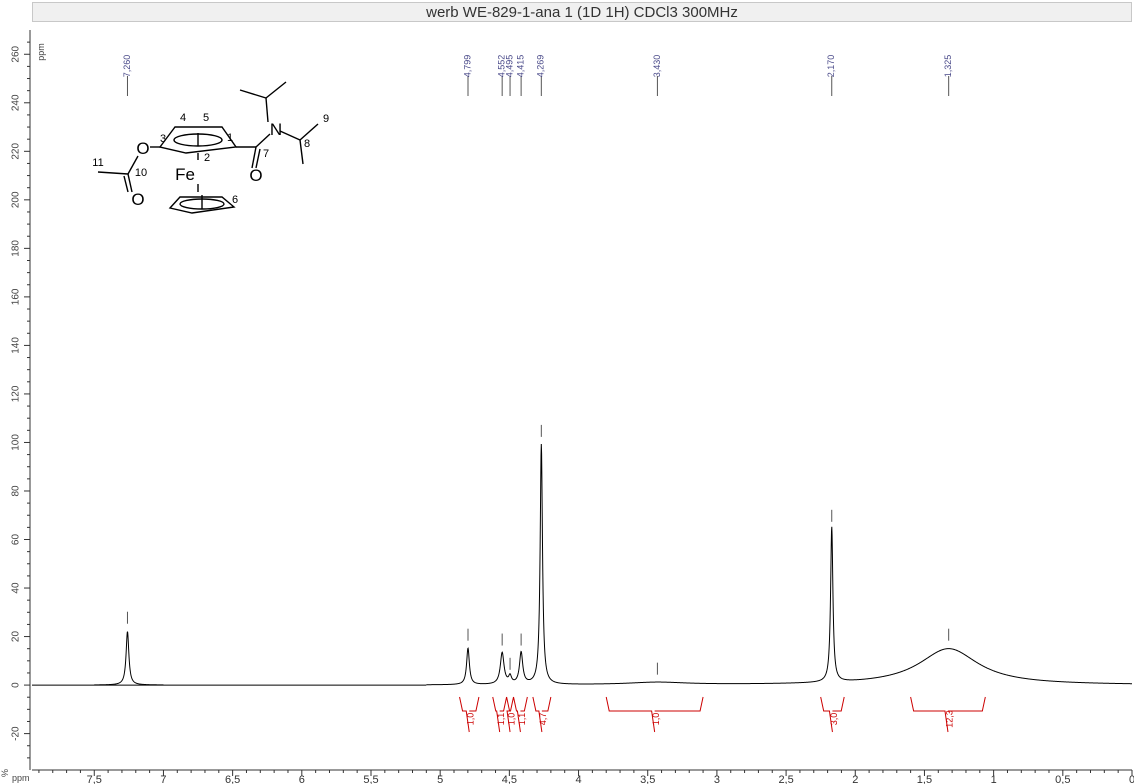 The height and width of the screenshot is (784, 1134). Describe the element at coordinates (541, 66) in the screenshot. I see `peak-label: 4,269` at that location.